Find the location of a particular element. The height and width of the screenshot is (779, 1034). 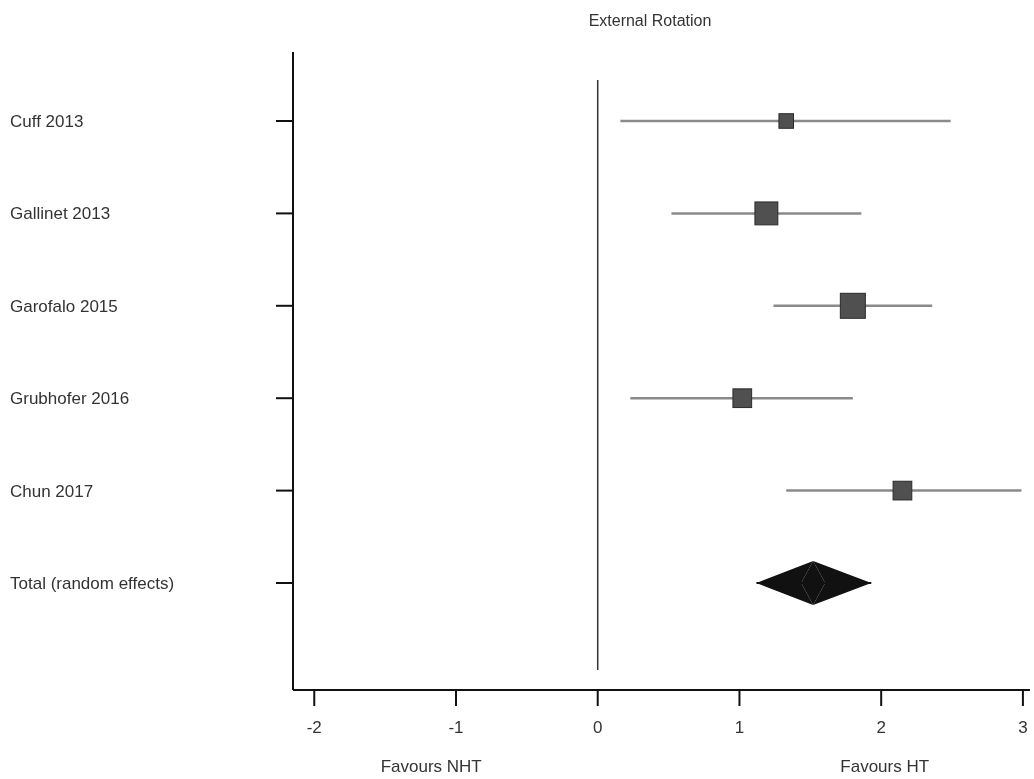

x-tick-label: 1 is located at coordinates (739, 727).